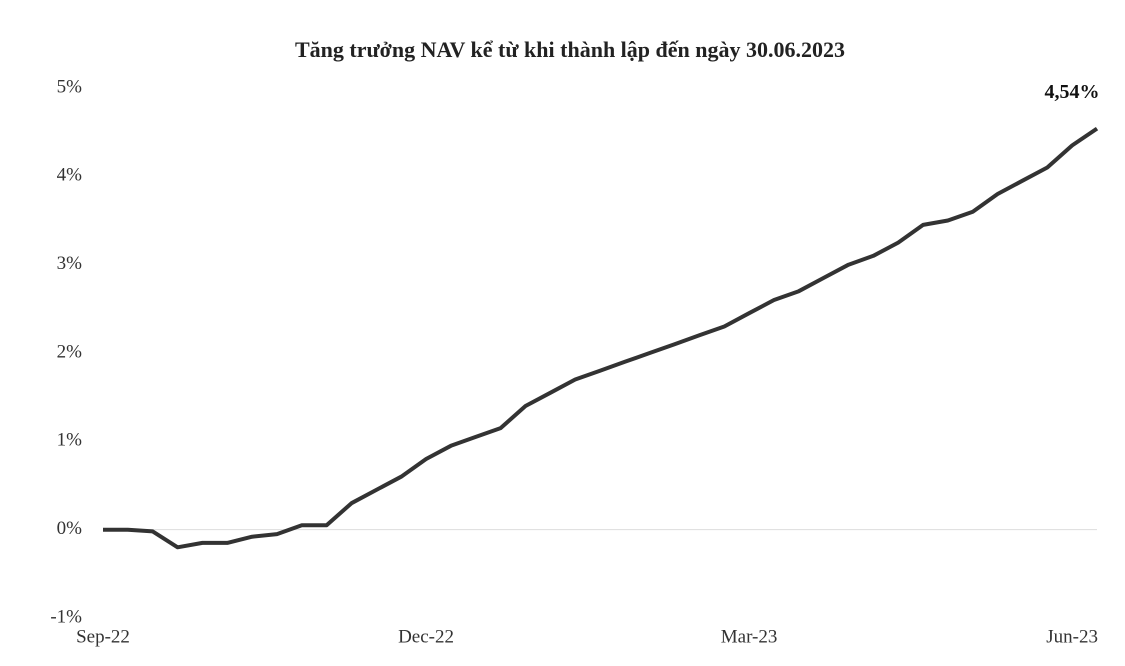 This screenshot has height=666, width=1125. I want to click on x-tick-label: Mar-23, so click(749, 636).